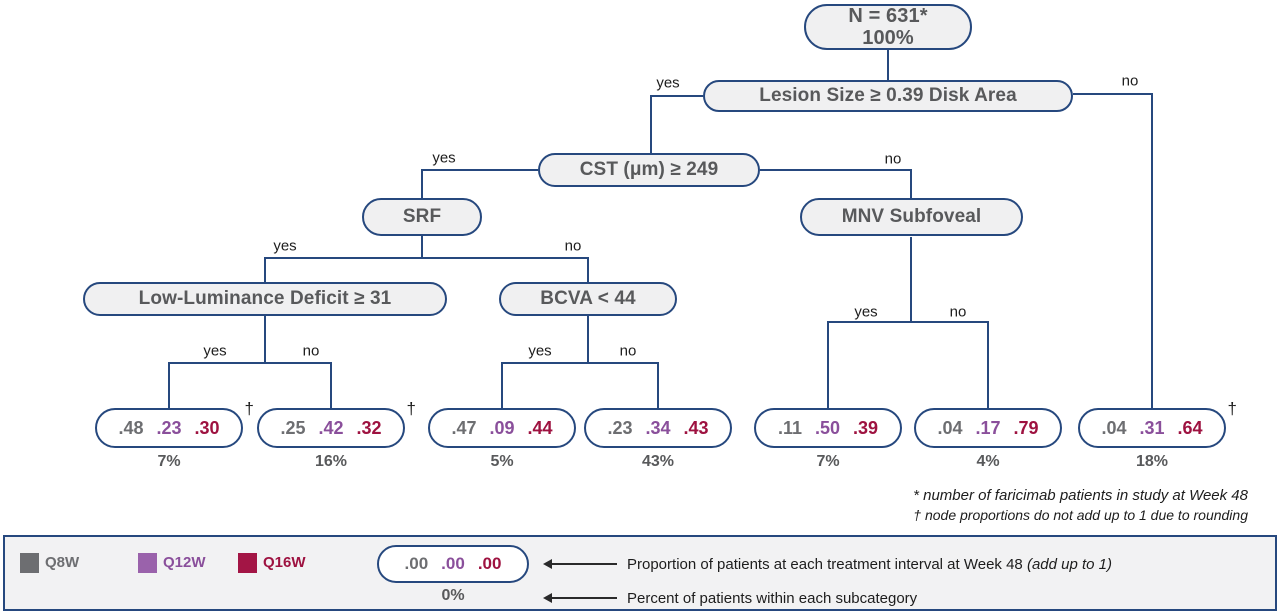 The height and width of the screenshot is (616, 1280). I want to click on leaf-7-q12w-value: .31, so click(1152, 427).